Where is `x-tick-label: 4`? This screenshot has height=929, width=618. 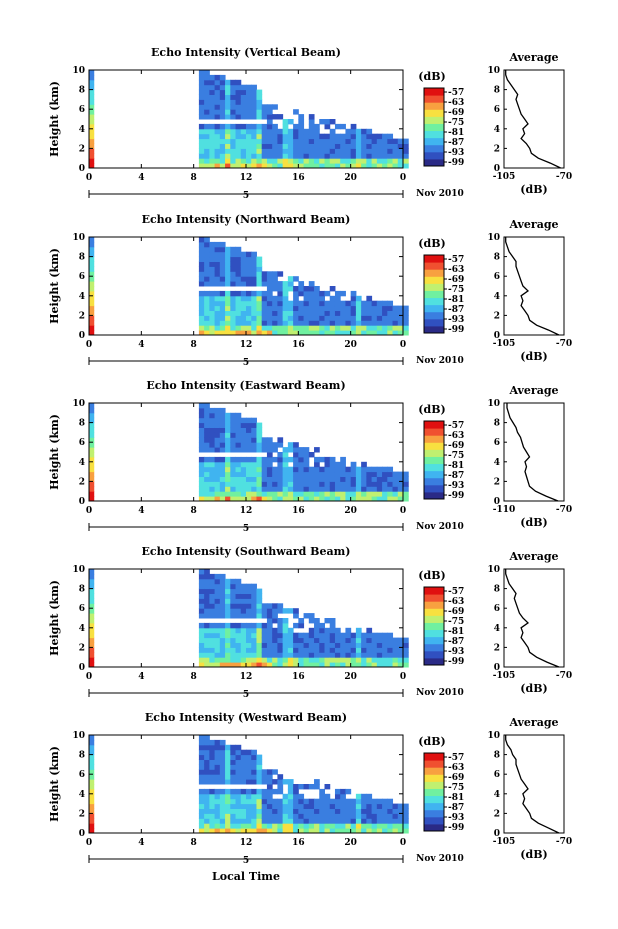 x-tick-label: 4 is located at coordinates (141, 677).